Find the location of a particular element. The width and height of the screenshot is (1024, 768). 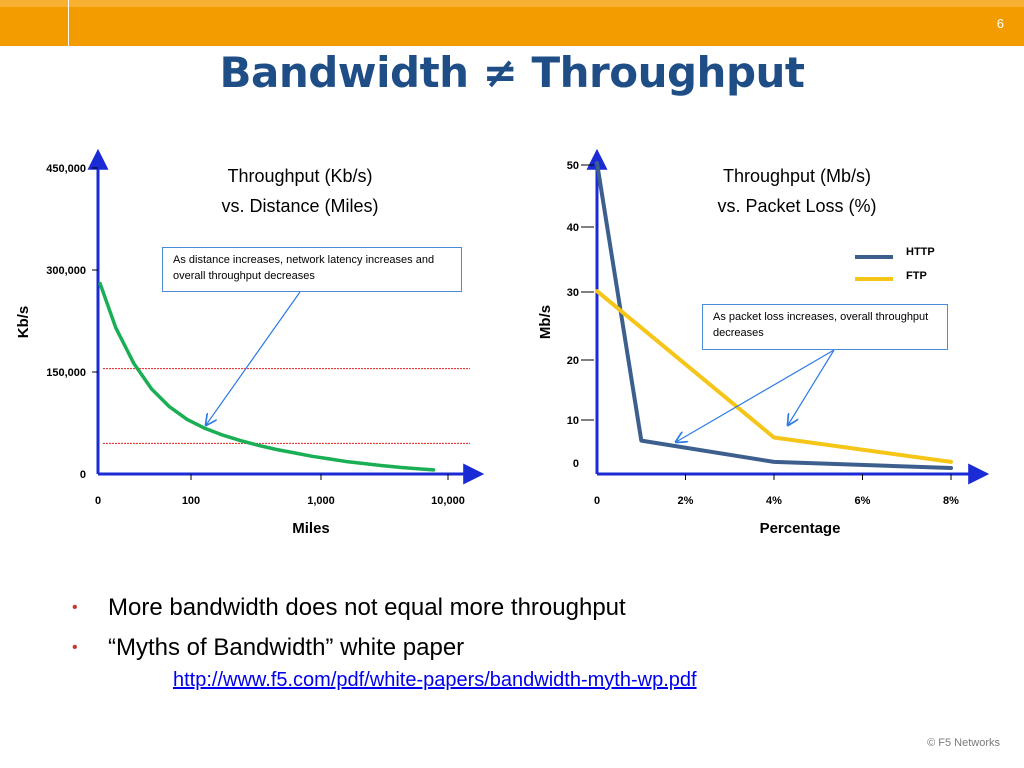

ftp-series-line is located at coordinates (774, 376).